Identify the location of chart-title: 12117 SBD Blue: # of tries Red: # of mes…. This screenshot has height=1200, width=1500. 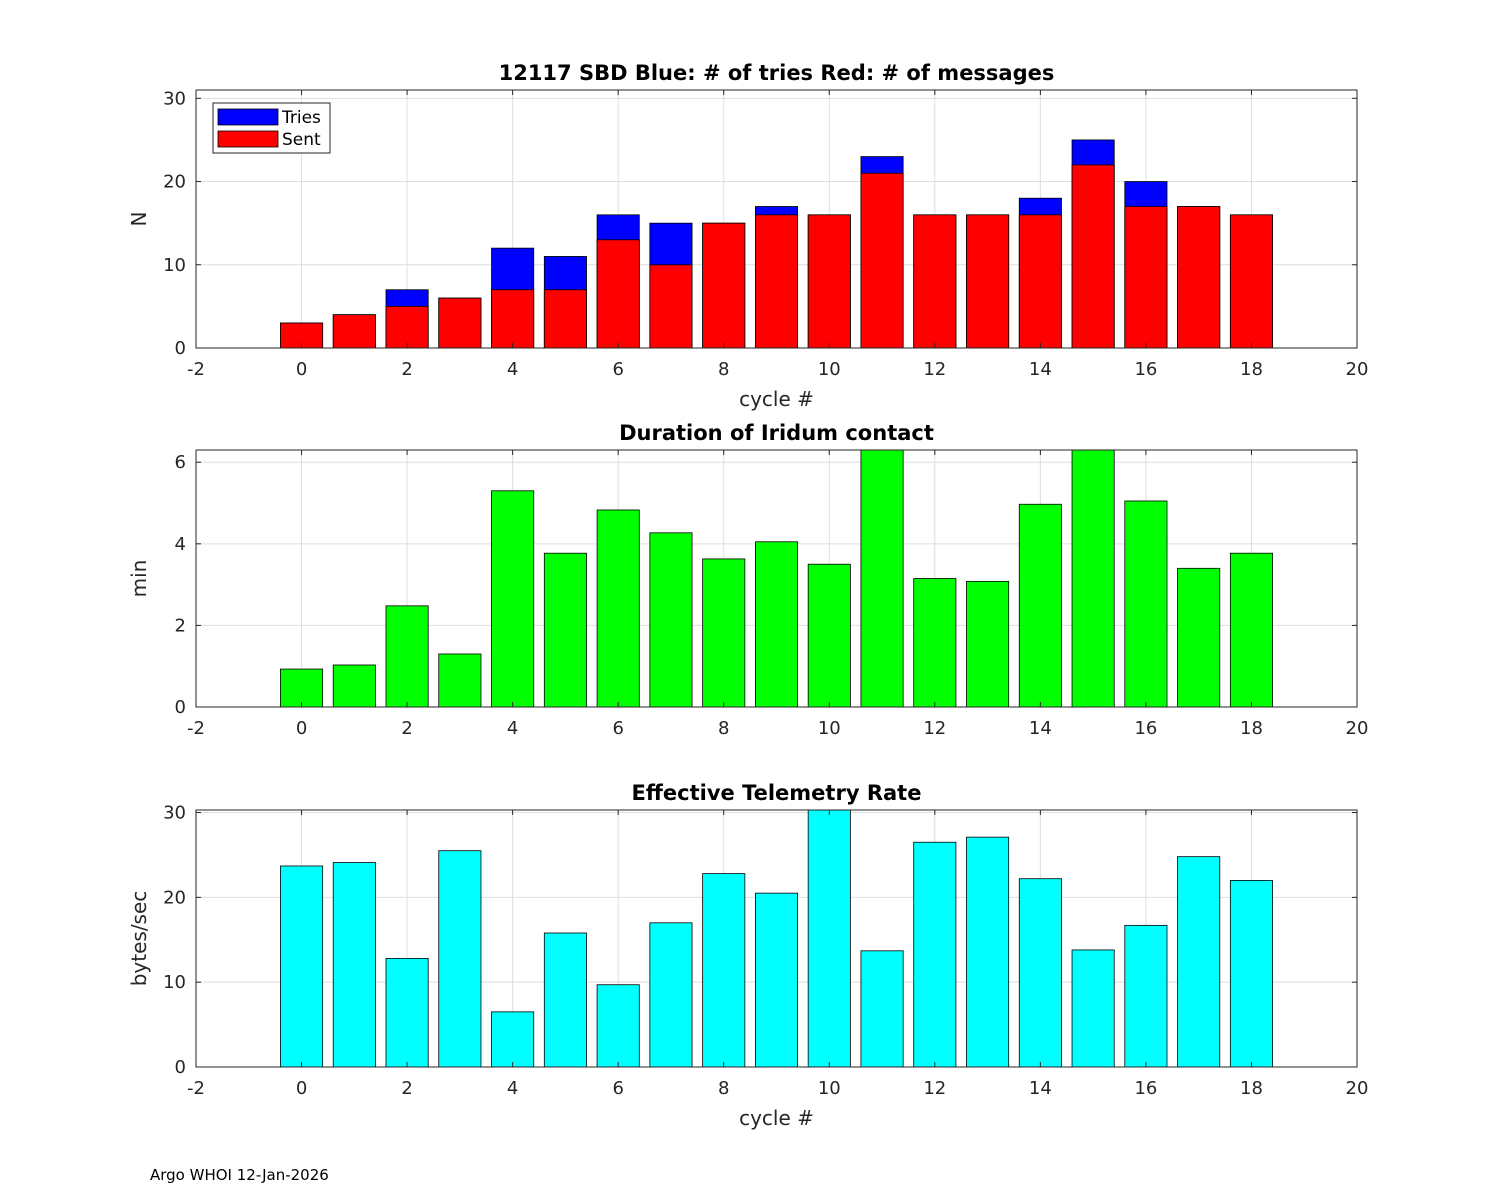
(777, 73).